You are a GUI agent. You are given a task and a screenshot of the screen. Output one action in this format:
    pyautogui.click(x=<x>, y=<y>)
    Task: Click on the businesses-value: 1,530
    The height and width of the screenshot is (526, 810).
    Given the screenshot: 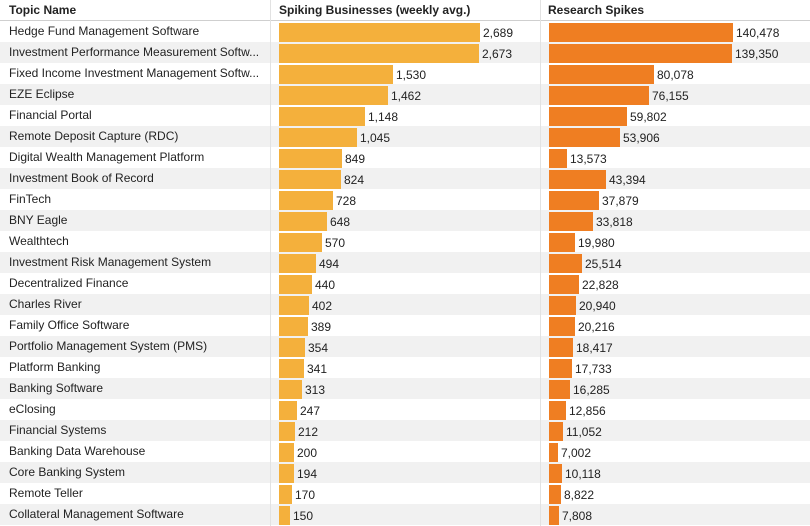 What is the action you would take?
    pyautogui.click(x=411, y=75)
    